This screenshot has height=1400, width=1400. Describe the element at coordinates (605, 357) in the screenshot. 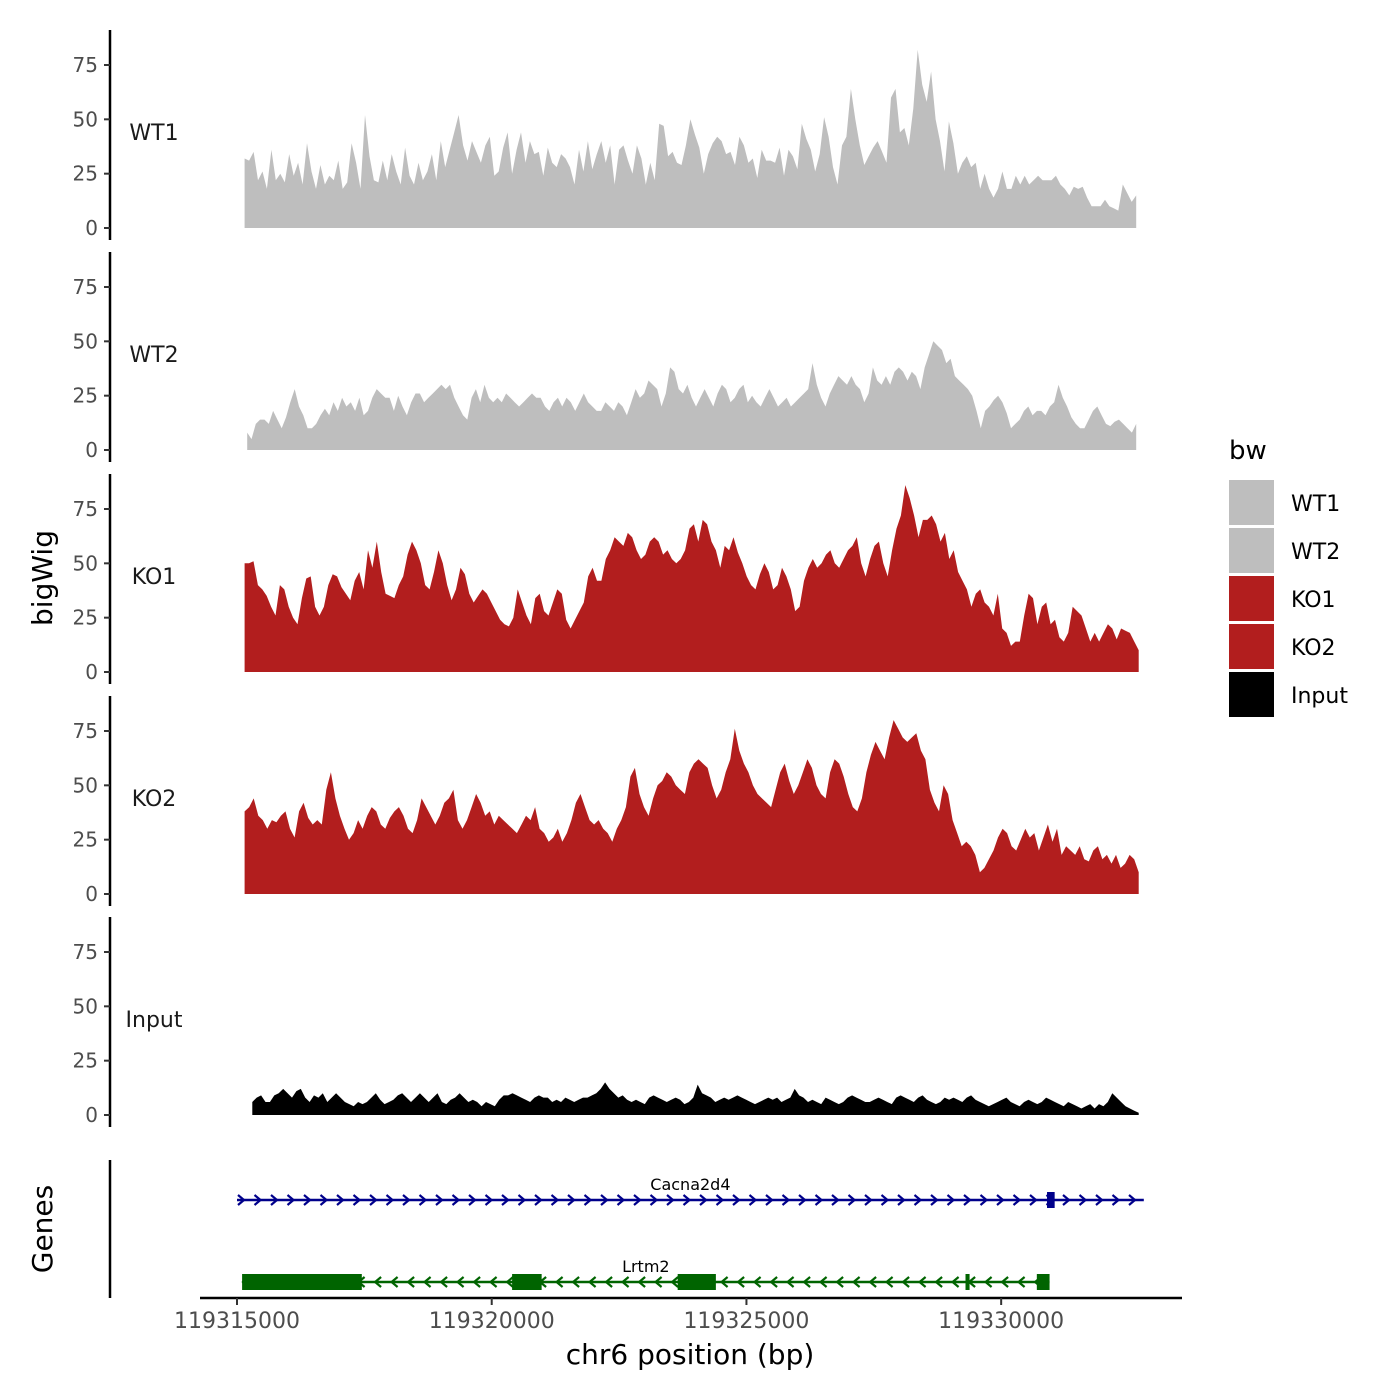

I see `panel-wt2: 0 25 50 75 WT2` at that location.